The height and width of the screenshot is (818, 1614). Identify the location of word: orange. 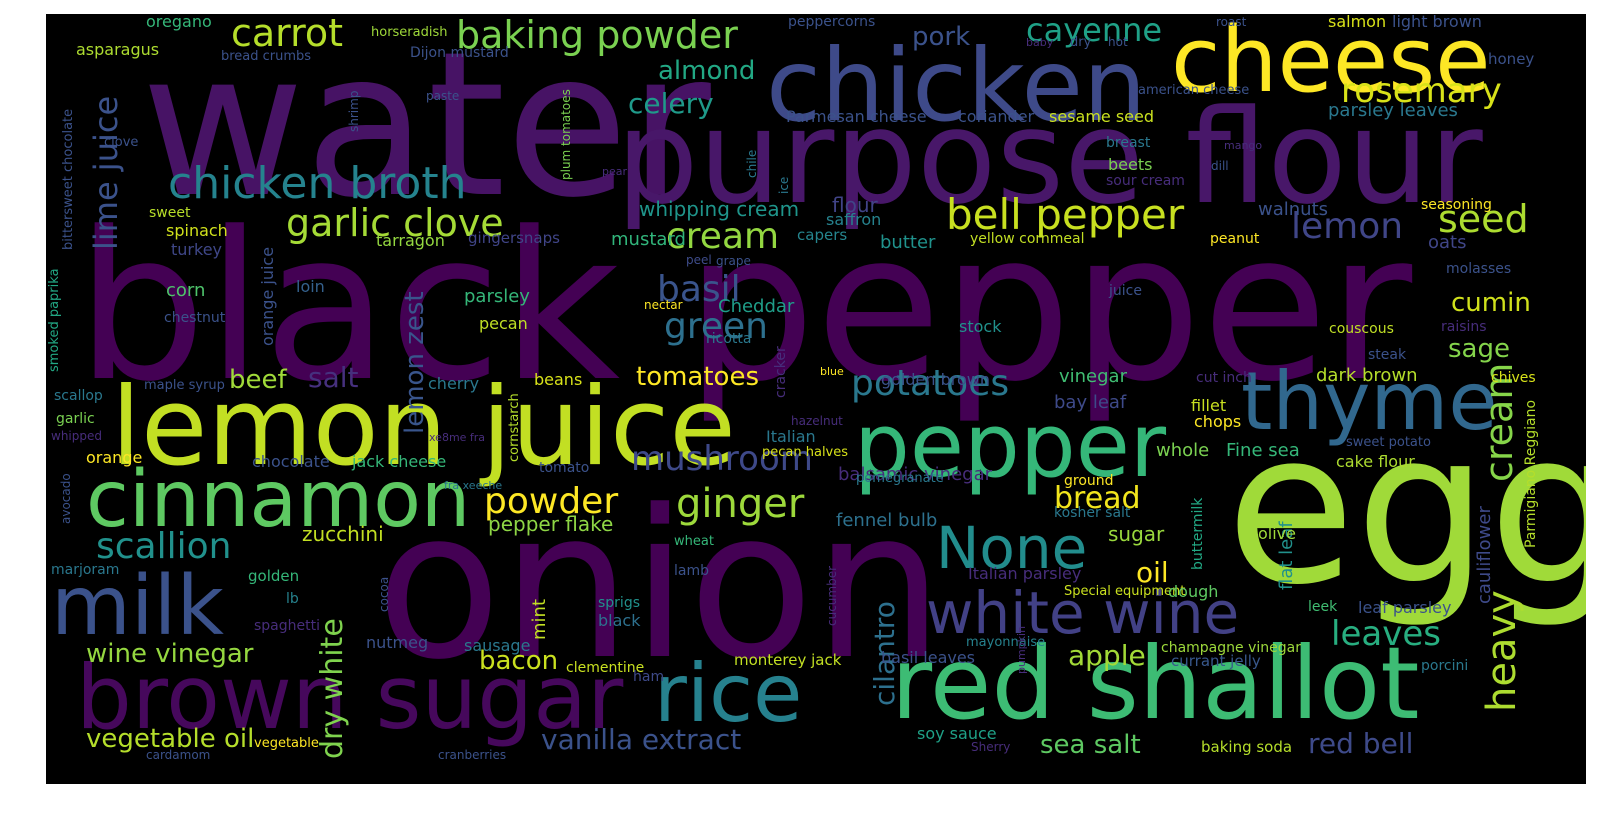
(114, 457).